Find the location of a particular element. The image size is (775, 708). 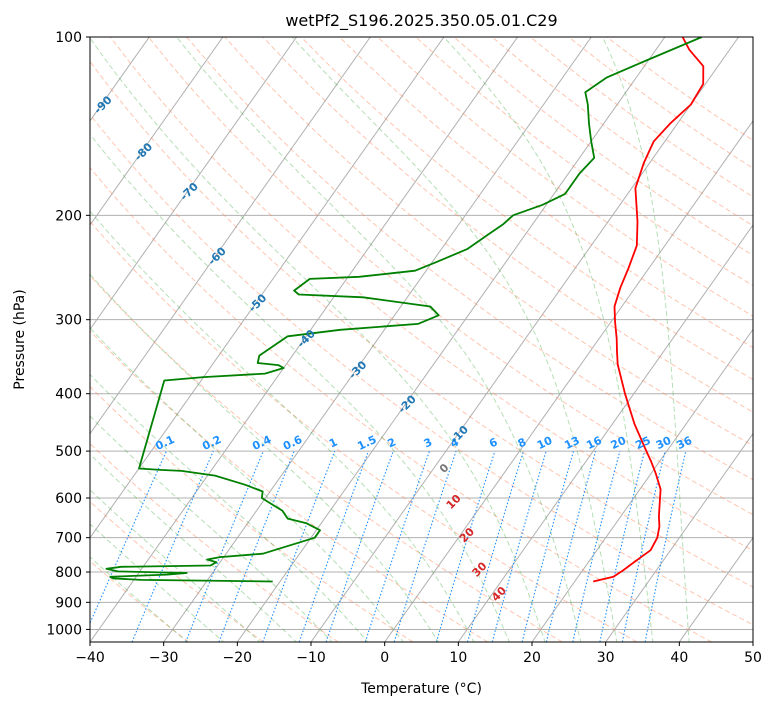

mixing-ratio-label: 36 is located at coordinates (685, 443).